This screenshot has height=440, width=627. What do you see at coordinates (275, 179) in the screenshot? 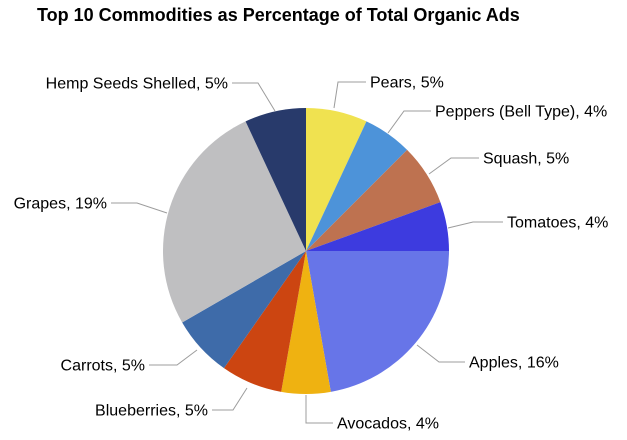
I see `pie-slice-hemp-seeds-shelled` at bounding box center [275, 179].